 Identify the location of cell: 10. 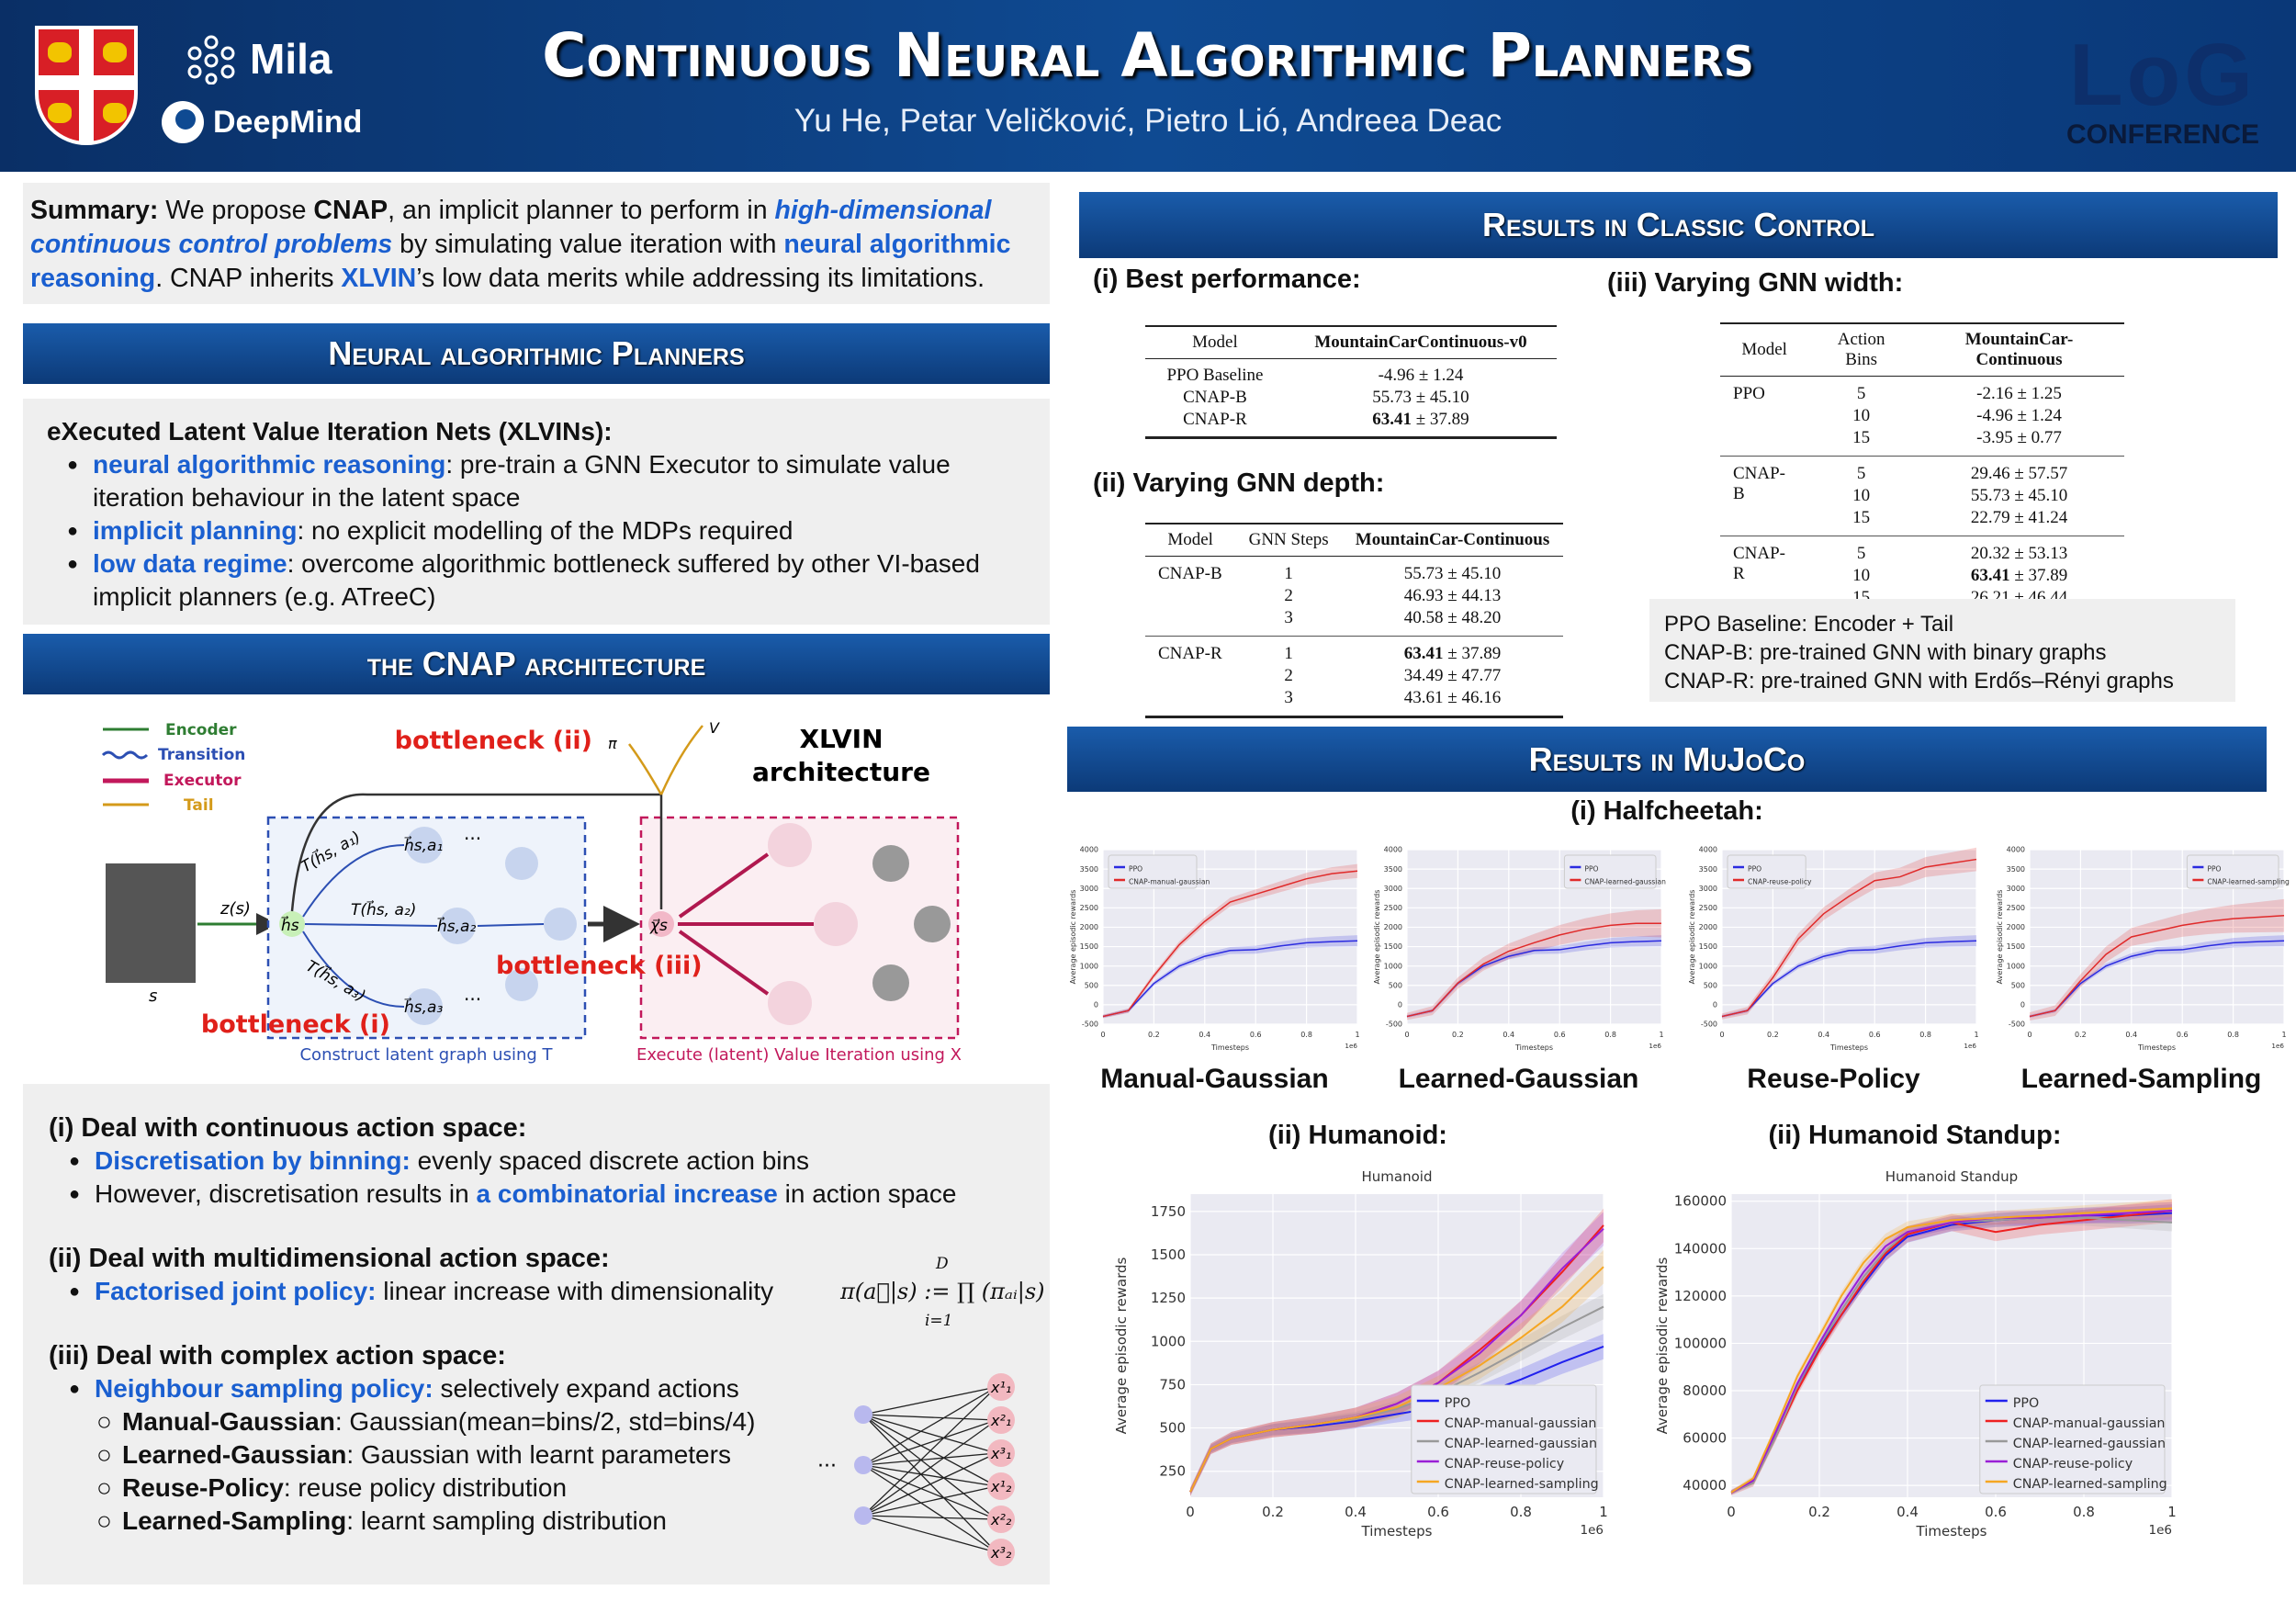
(1861, 575).